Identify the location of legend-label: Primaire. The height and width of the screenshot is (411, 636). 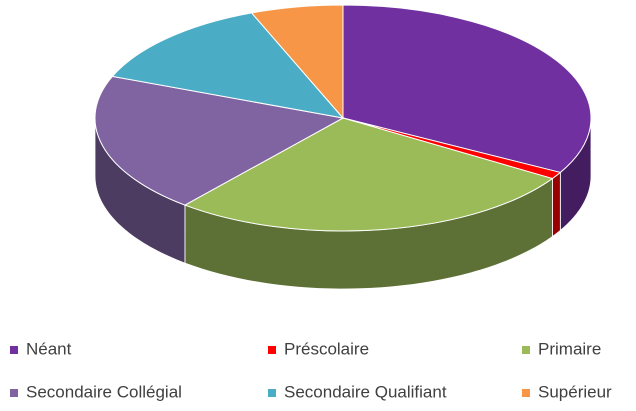
(569, 348).